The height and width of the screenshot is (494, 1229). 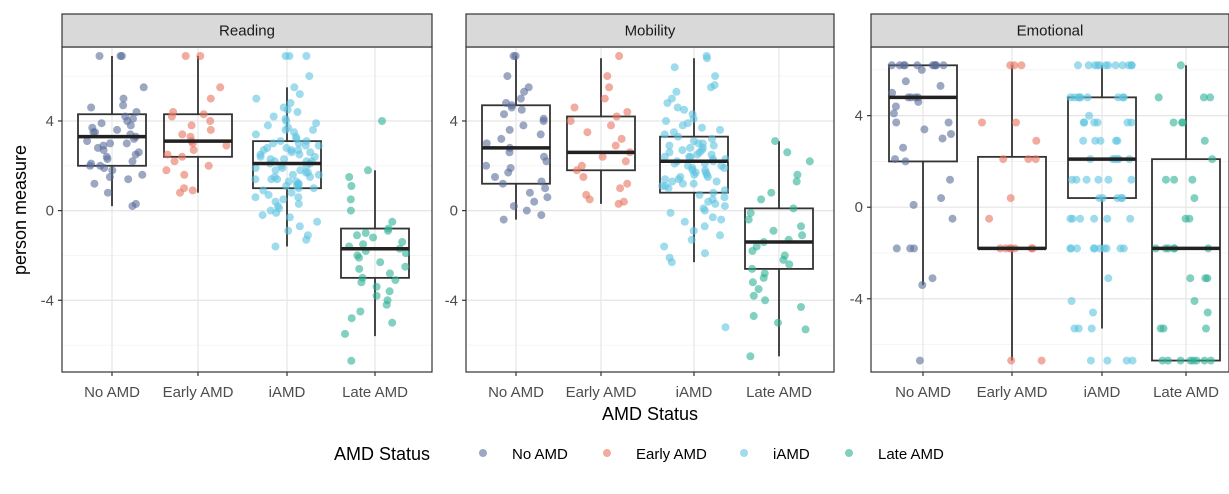 I want to click on y-tick-label-emotional: 0, so click(x=859, y=207).